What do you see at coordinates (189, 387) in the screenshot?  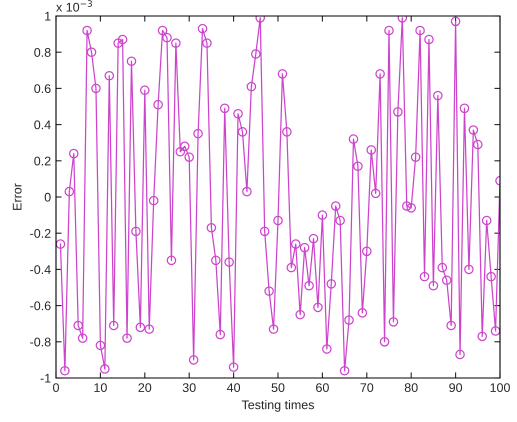 I see `x-tick-label: 30` at bounding box center [189, 387].